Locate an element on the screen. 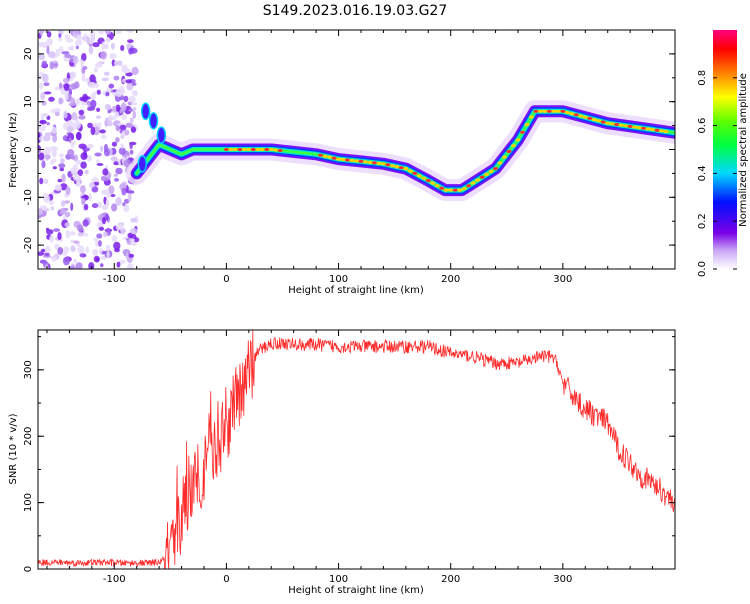  spectrogram-xtick-label: 300 is located at coordinates (562, 279).